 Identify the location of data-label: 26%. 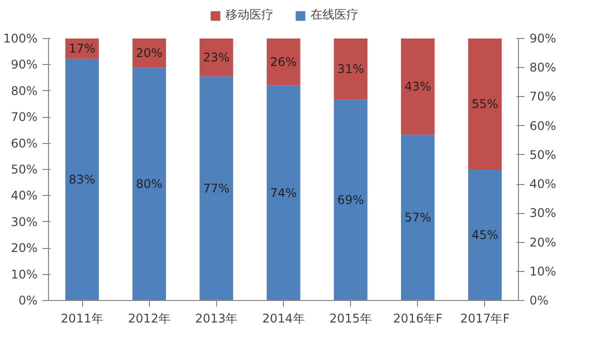
(283, 61).